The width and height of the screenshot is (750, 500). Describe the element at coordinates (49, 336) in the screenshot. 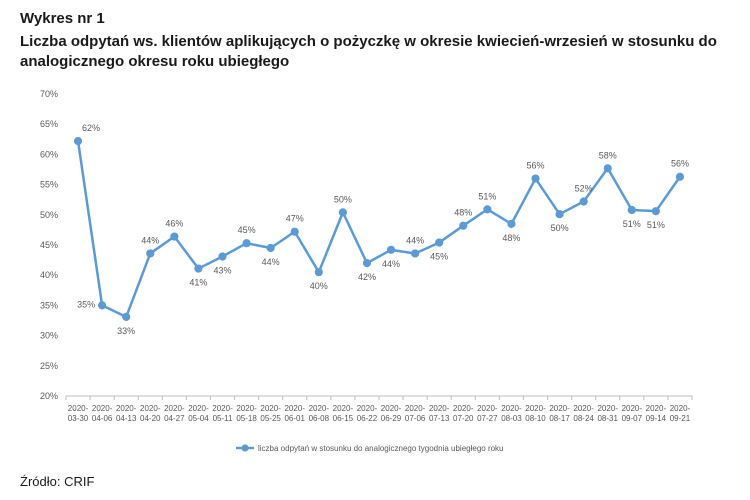

I see `y-tick-label: 30%` at that location.